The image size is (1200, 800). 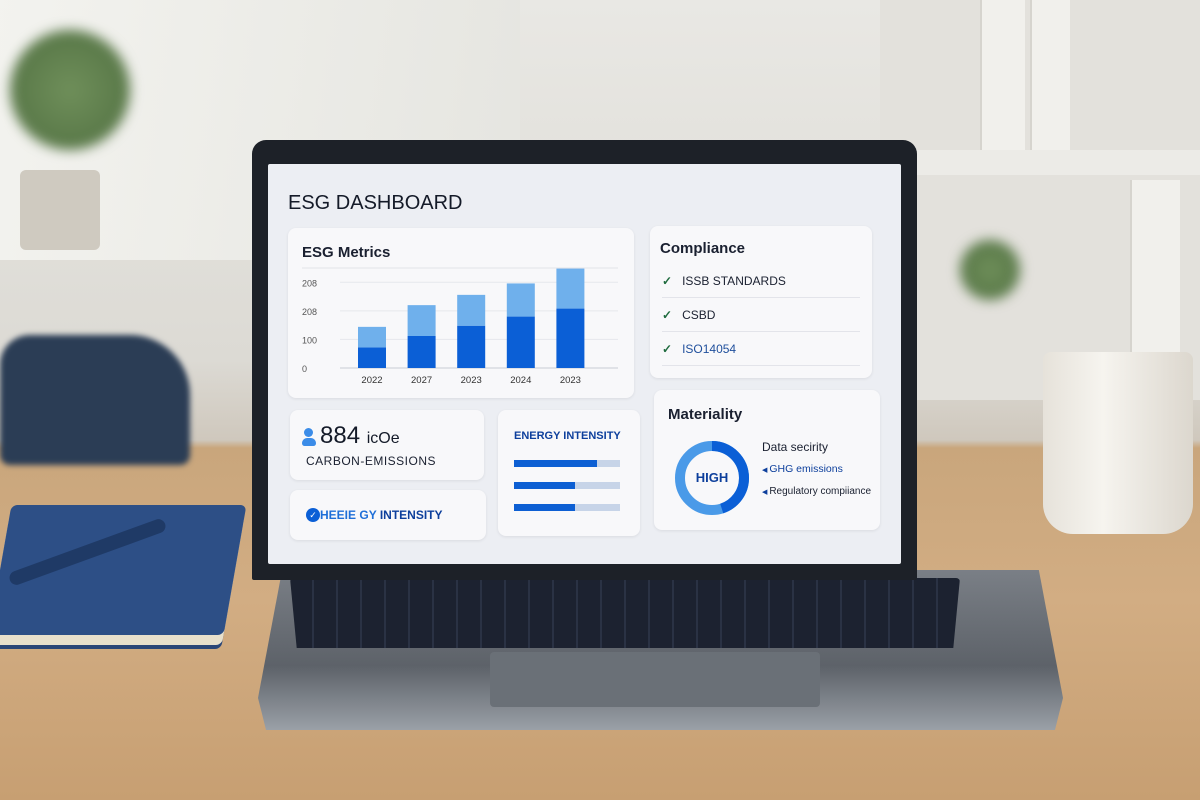 I want to click on check-circle-icon: ✓, so click(x=313, y=515).